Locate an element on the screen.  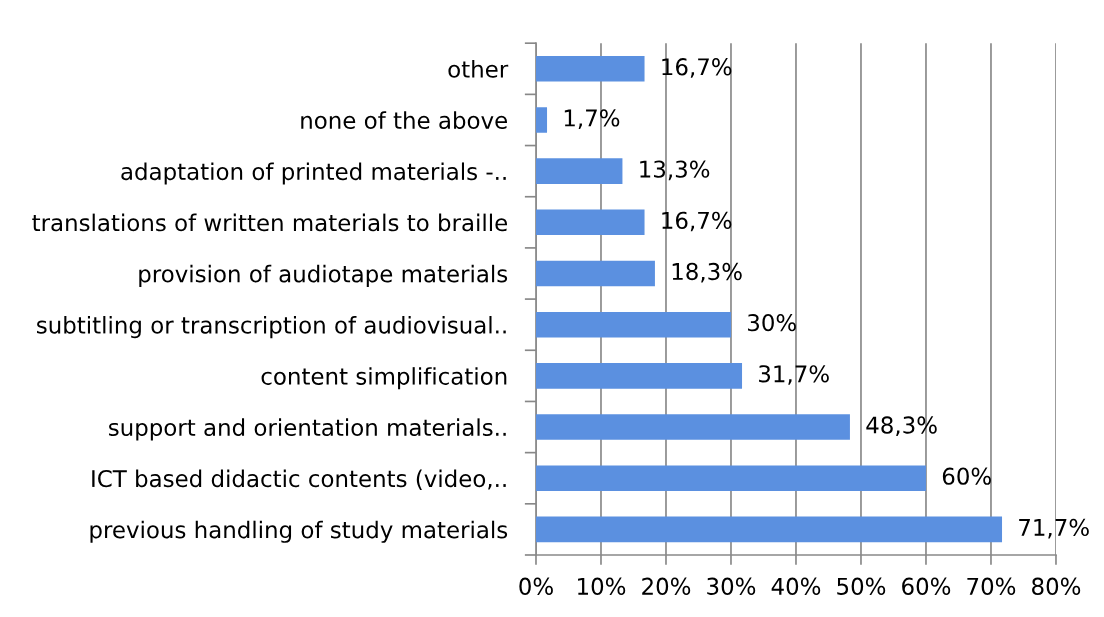
x-tick-label: 0% is located at coordinates (536, 586).